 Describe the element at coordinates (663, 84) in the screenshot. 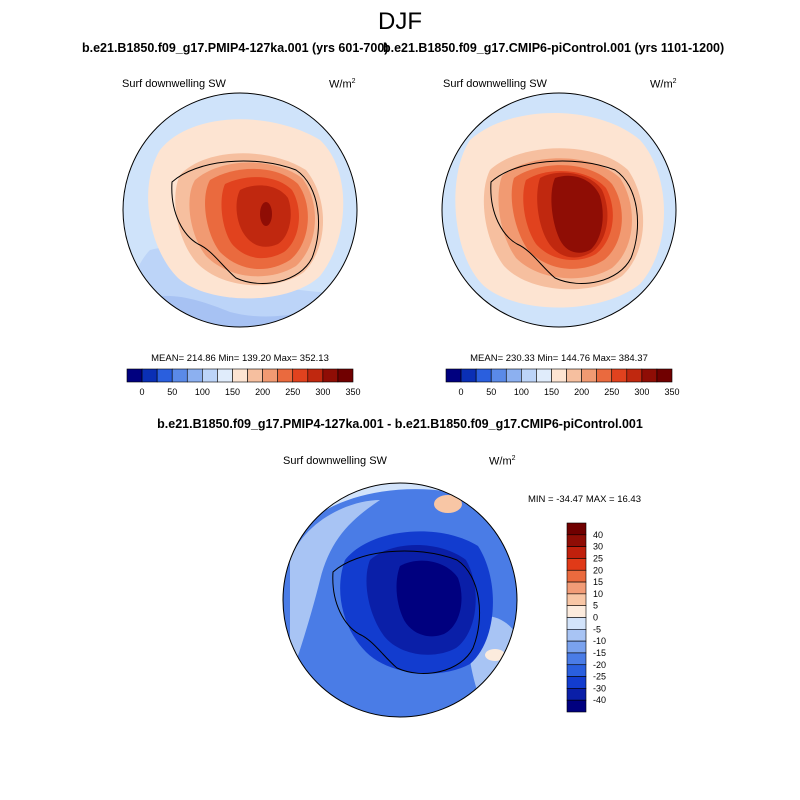

I see `panel2-units: W/m2` at that location.